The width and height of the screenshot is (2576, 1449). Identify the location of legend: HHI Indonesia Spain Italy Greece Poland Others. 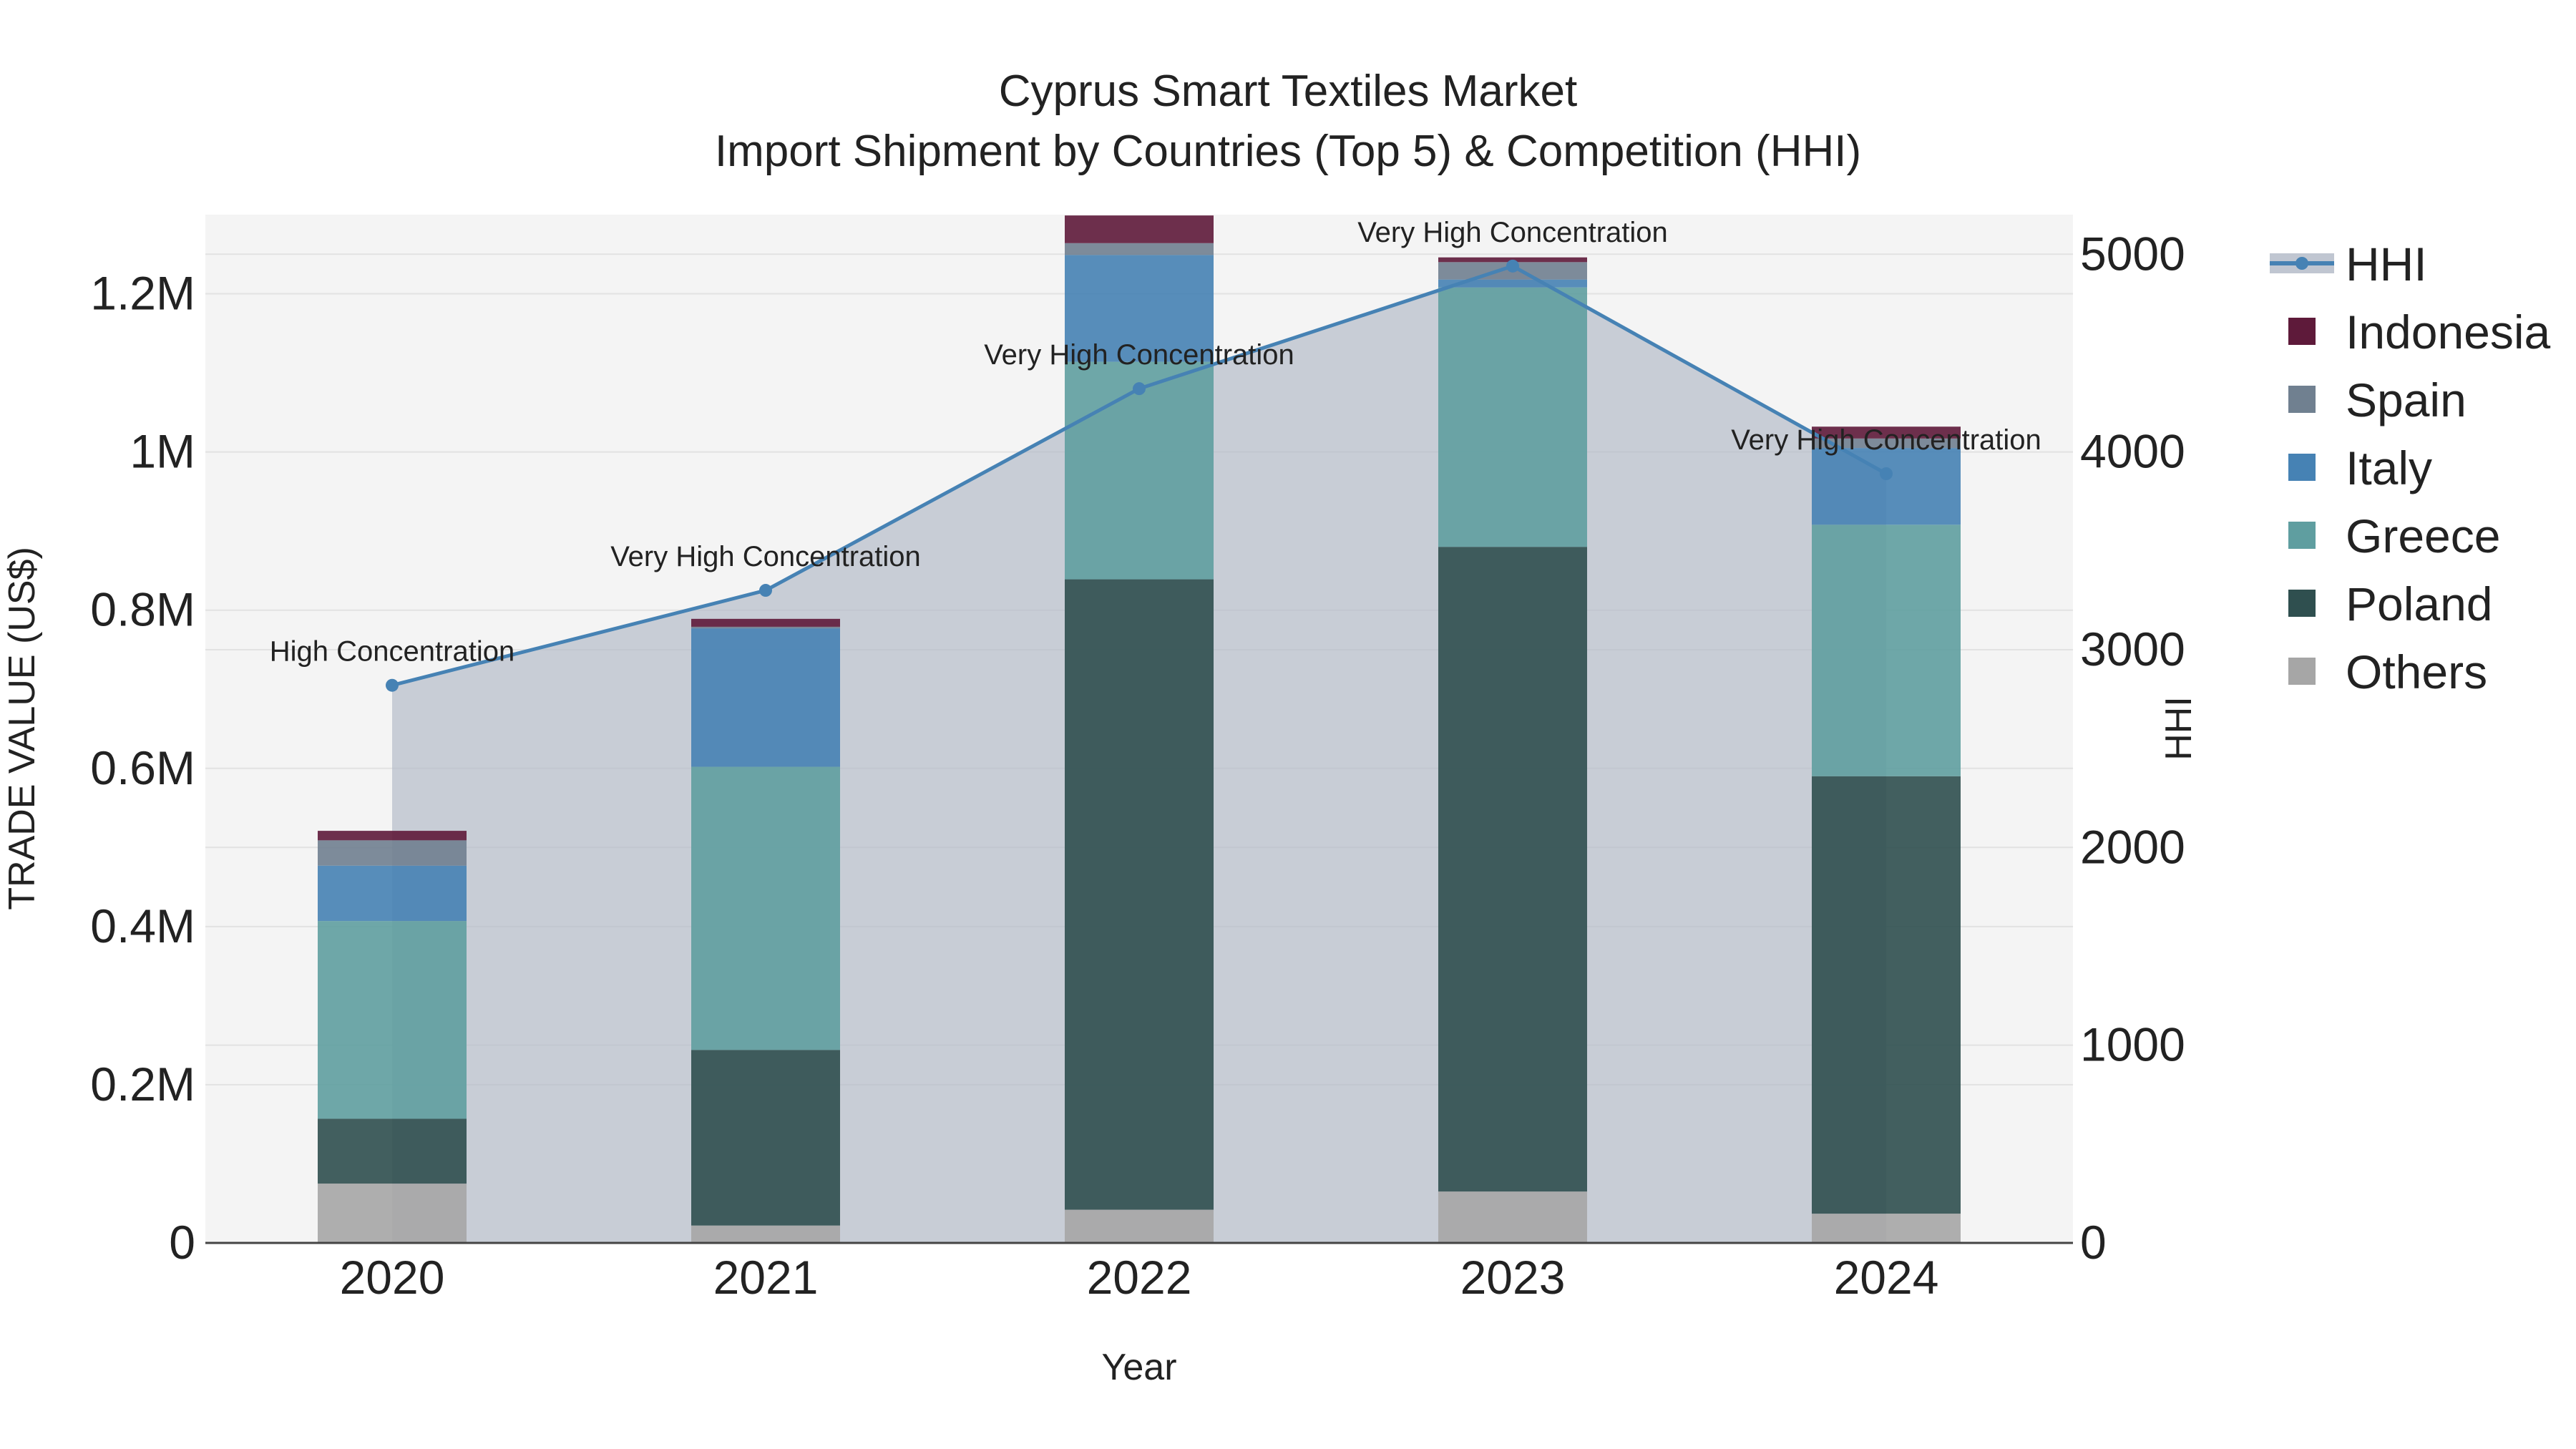
(2410, 468).